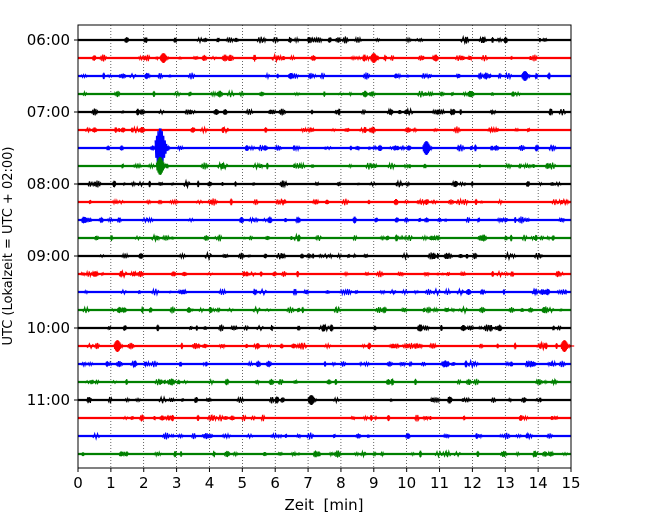  I want to click on x-tick-label-3: 3, so click(177, 483).